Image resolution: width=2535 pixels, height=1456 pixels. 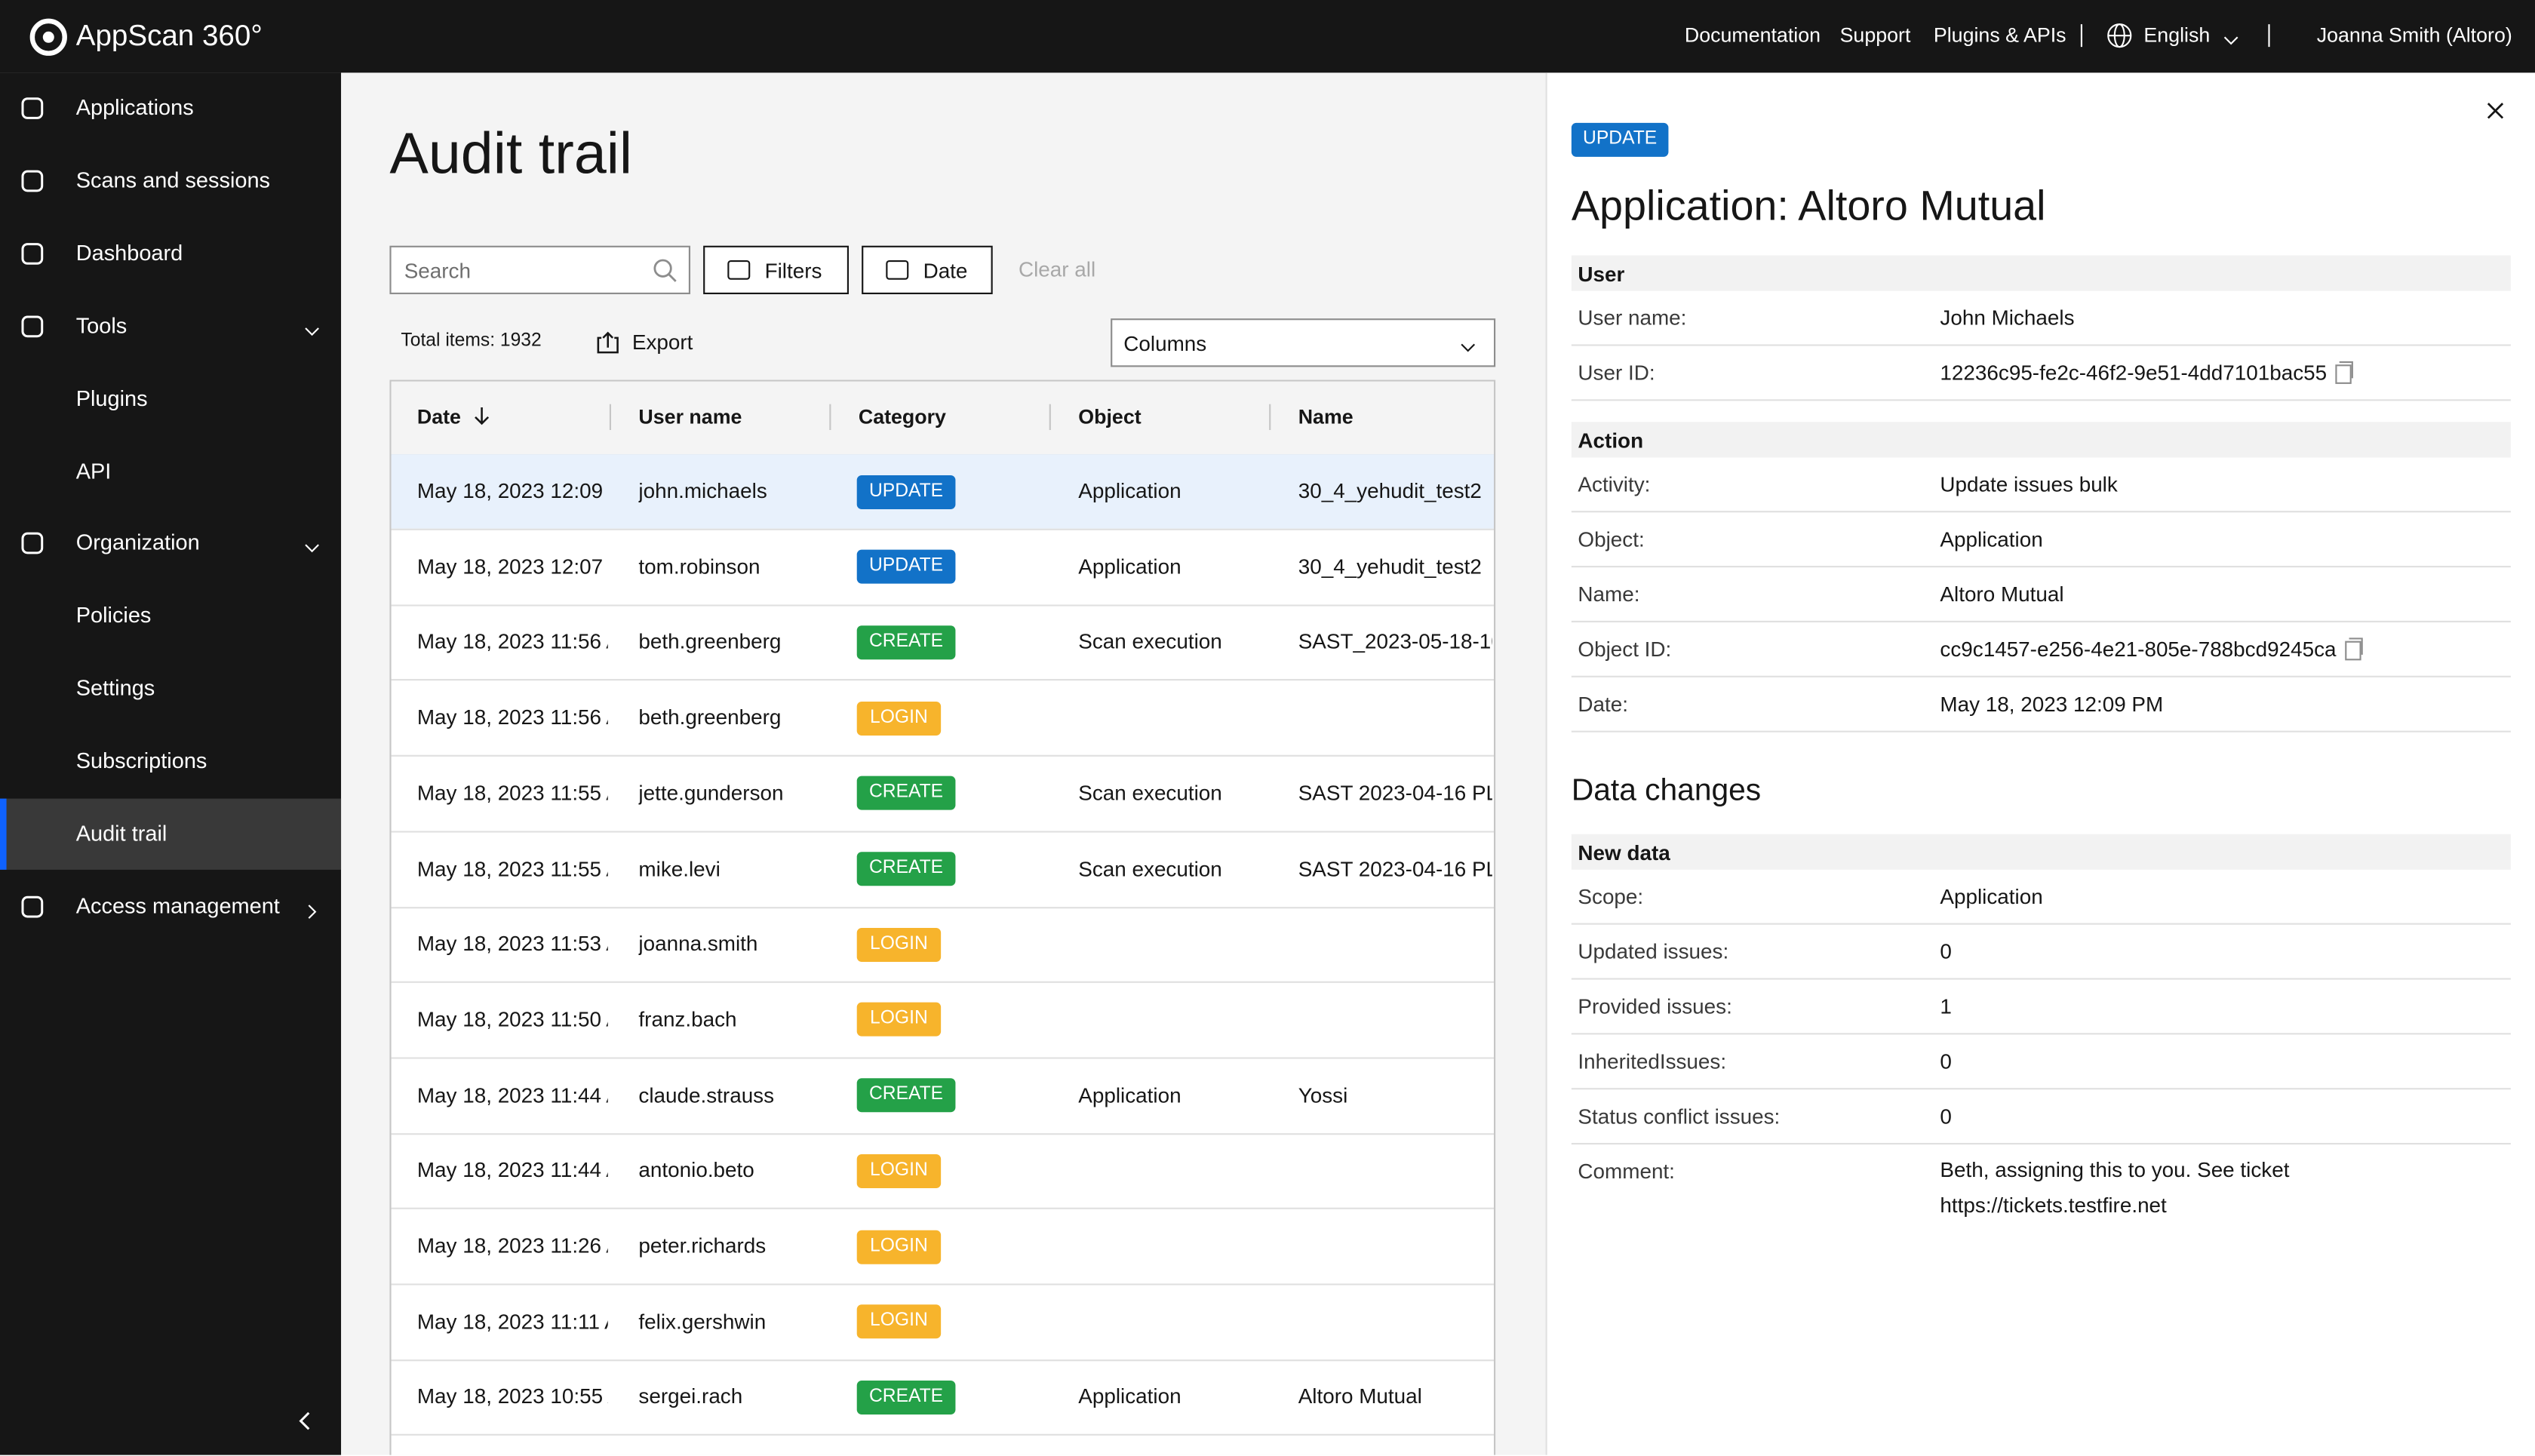 What do you see at coordinates (93, 471) in the screenshot?
I see `nav-item: API` at bounding box center [93, 471].